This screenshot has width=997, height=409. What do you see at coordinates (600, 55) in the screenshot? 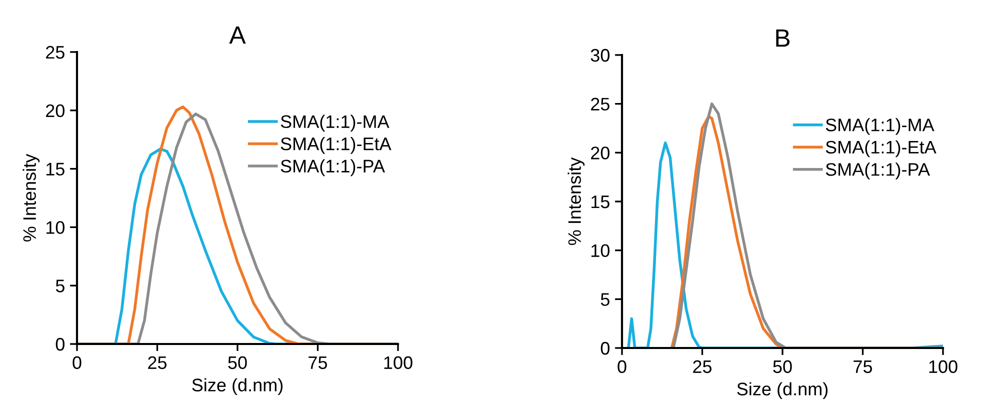
I see `y-tick-label: 30` at bounding box center [600, 55].